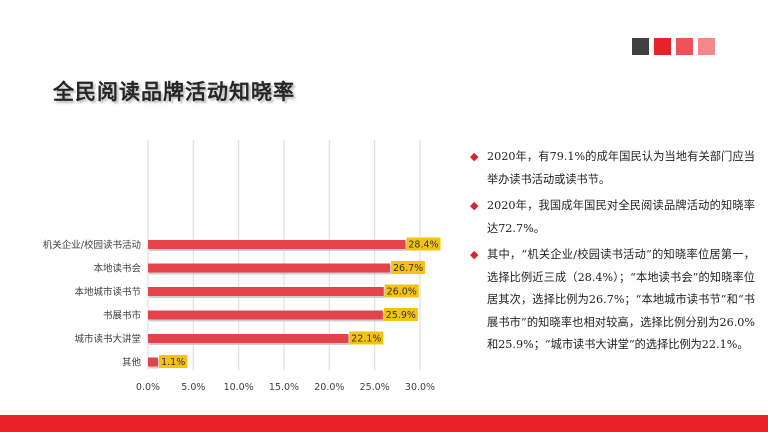  I want to click on category-label: 书展书市, so click(122, 316).